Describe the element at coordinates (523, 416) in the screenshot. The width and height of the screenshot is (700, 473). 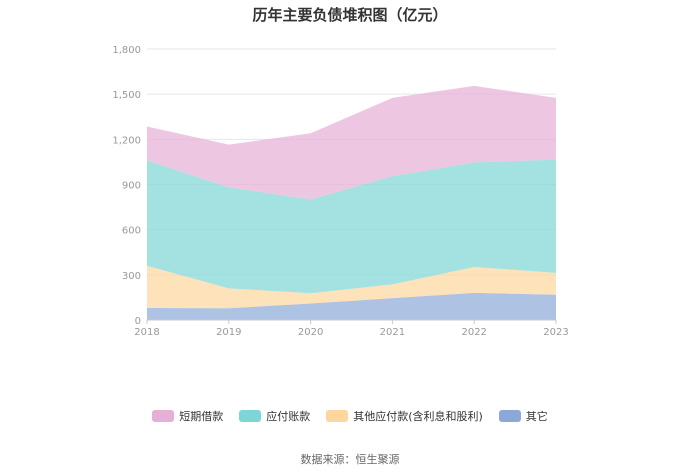
I see `legend-item: 其它` at that location.